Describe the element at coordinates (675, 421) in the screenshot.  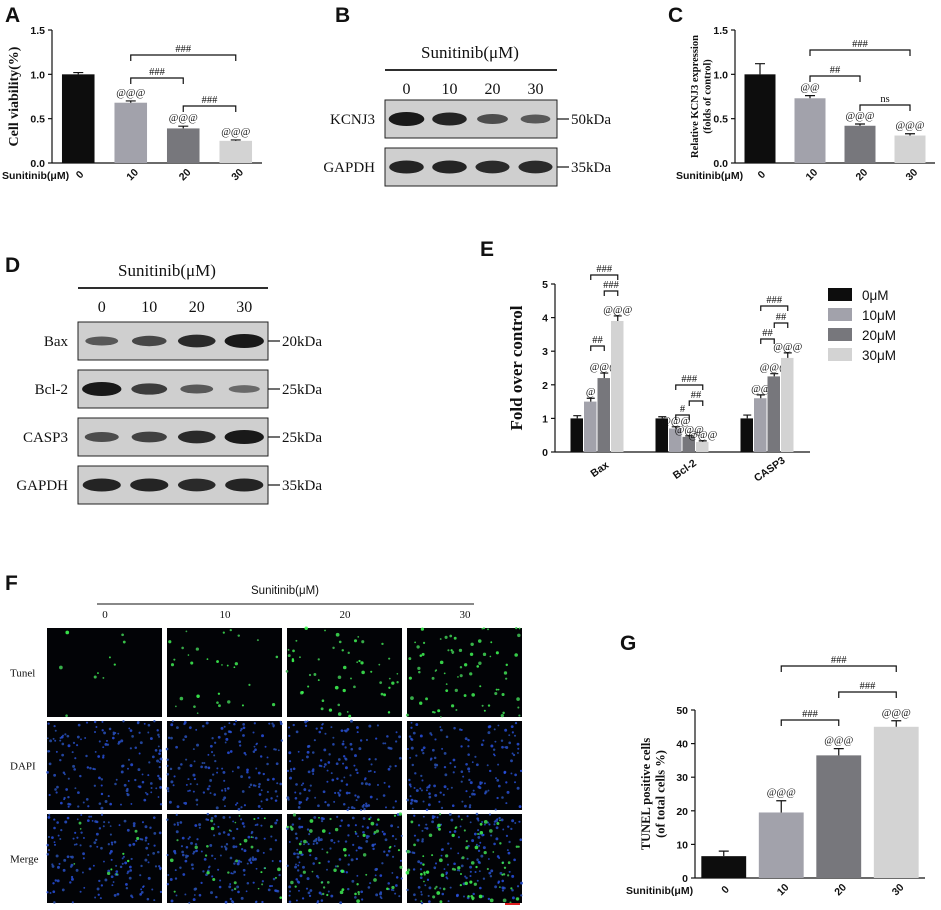
I see `significance-label: @@@` at that location.